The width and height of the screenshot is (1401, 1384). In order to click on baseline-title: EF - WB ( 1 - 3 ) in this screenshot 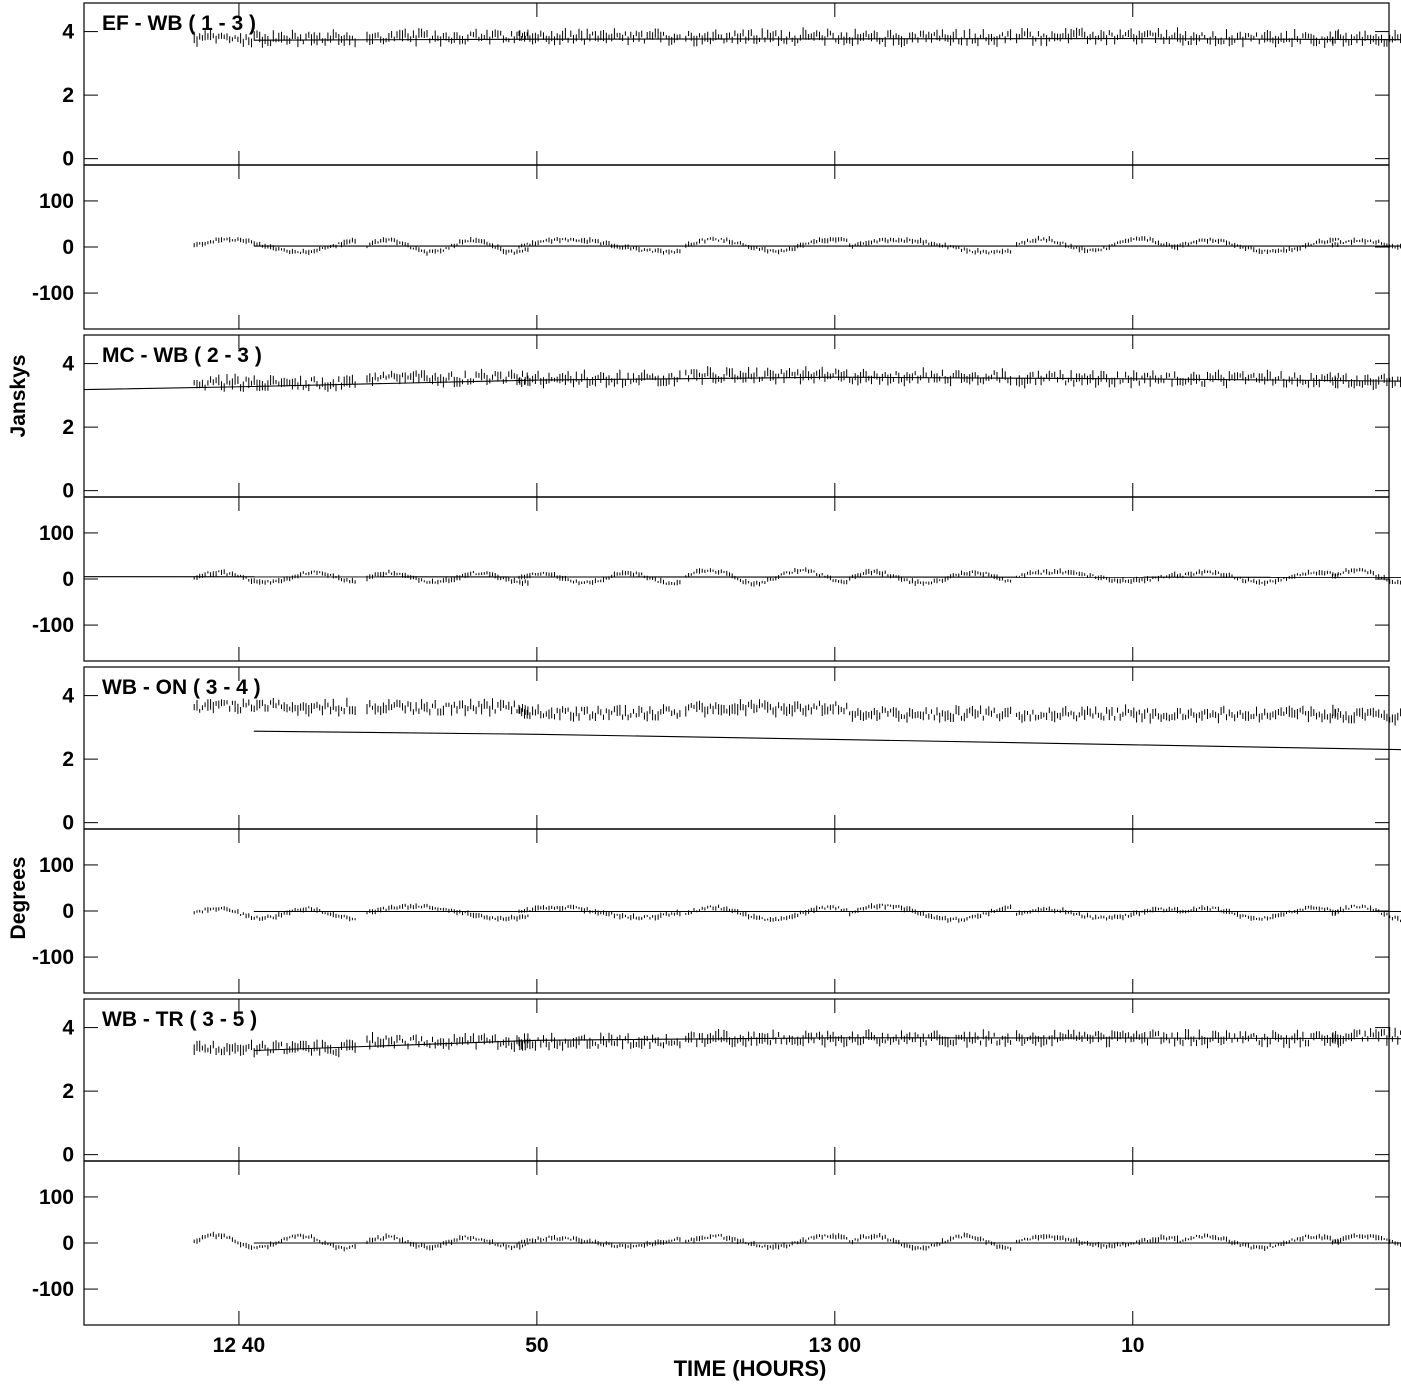, I will do `click(179, 23)`.